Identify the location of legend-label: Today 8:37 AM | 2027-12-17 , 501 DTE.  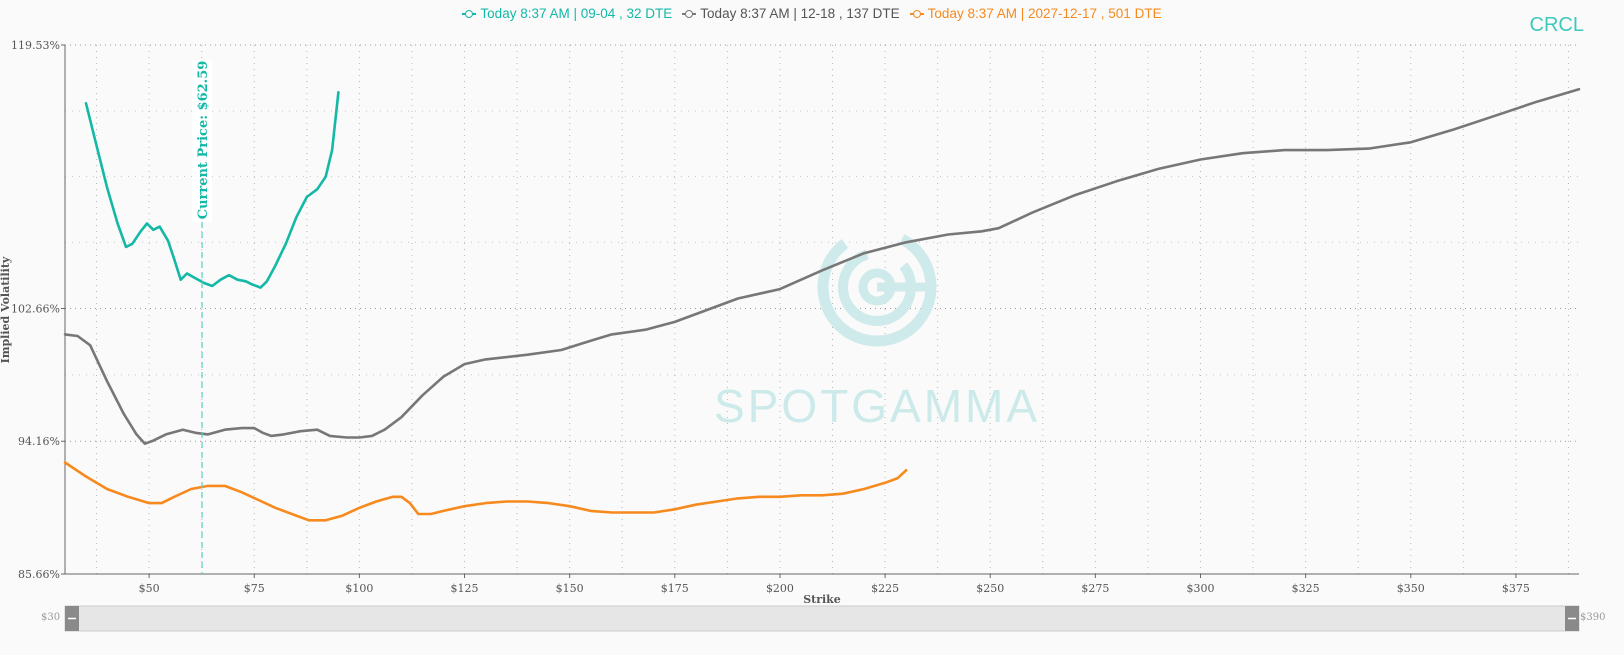
(1044, 13).